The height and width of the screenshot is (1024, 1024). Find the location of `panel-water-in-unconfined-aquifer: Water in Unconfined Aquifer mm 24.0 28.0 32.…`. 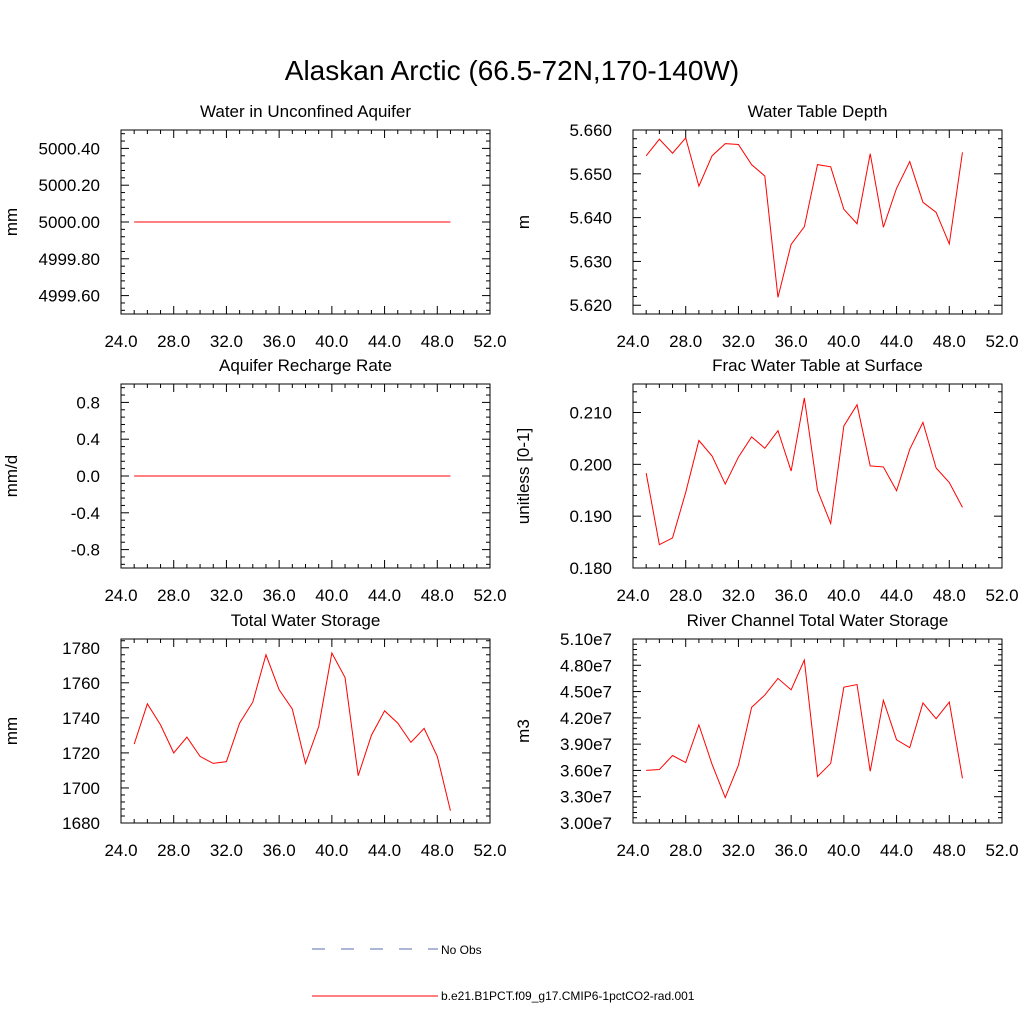

panel-water-in-unconfined-aquifer: Water in Unconfined Aquifer mm 24.0 28.0 32.… is located at coordinates (254, 226).